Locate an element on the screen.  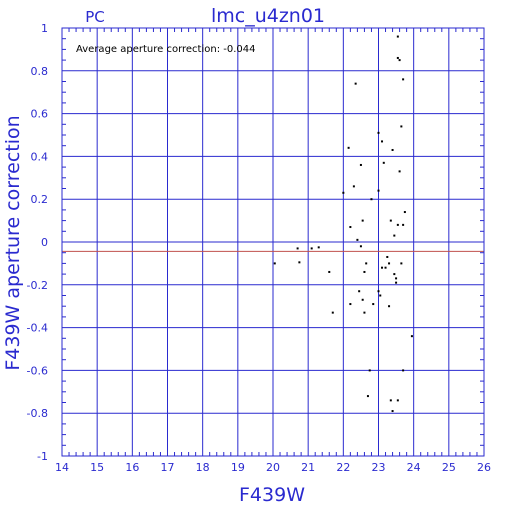
y-tick-label: -0.4 is located at coordinates (37, 328).